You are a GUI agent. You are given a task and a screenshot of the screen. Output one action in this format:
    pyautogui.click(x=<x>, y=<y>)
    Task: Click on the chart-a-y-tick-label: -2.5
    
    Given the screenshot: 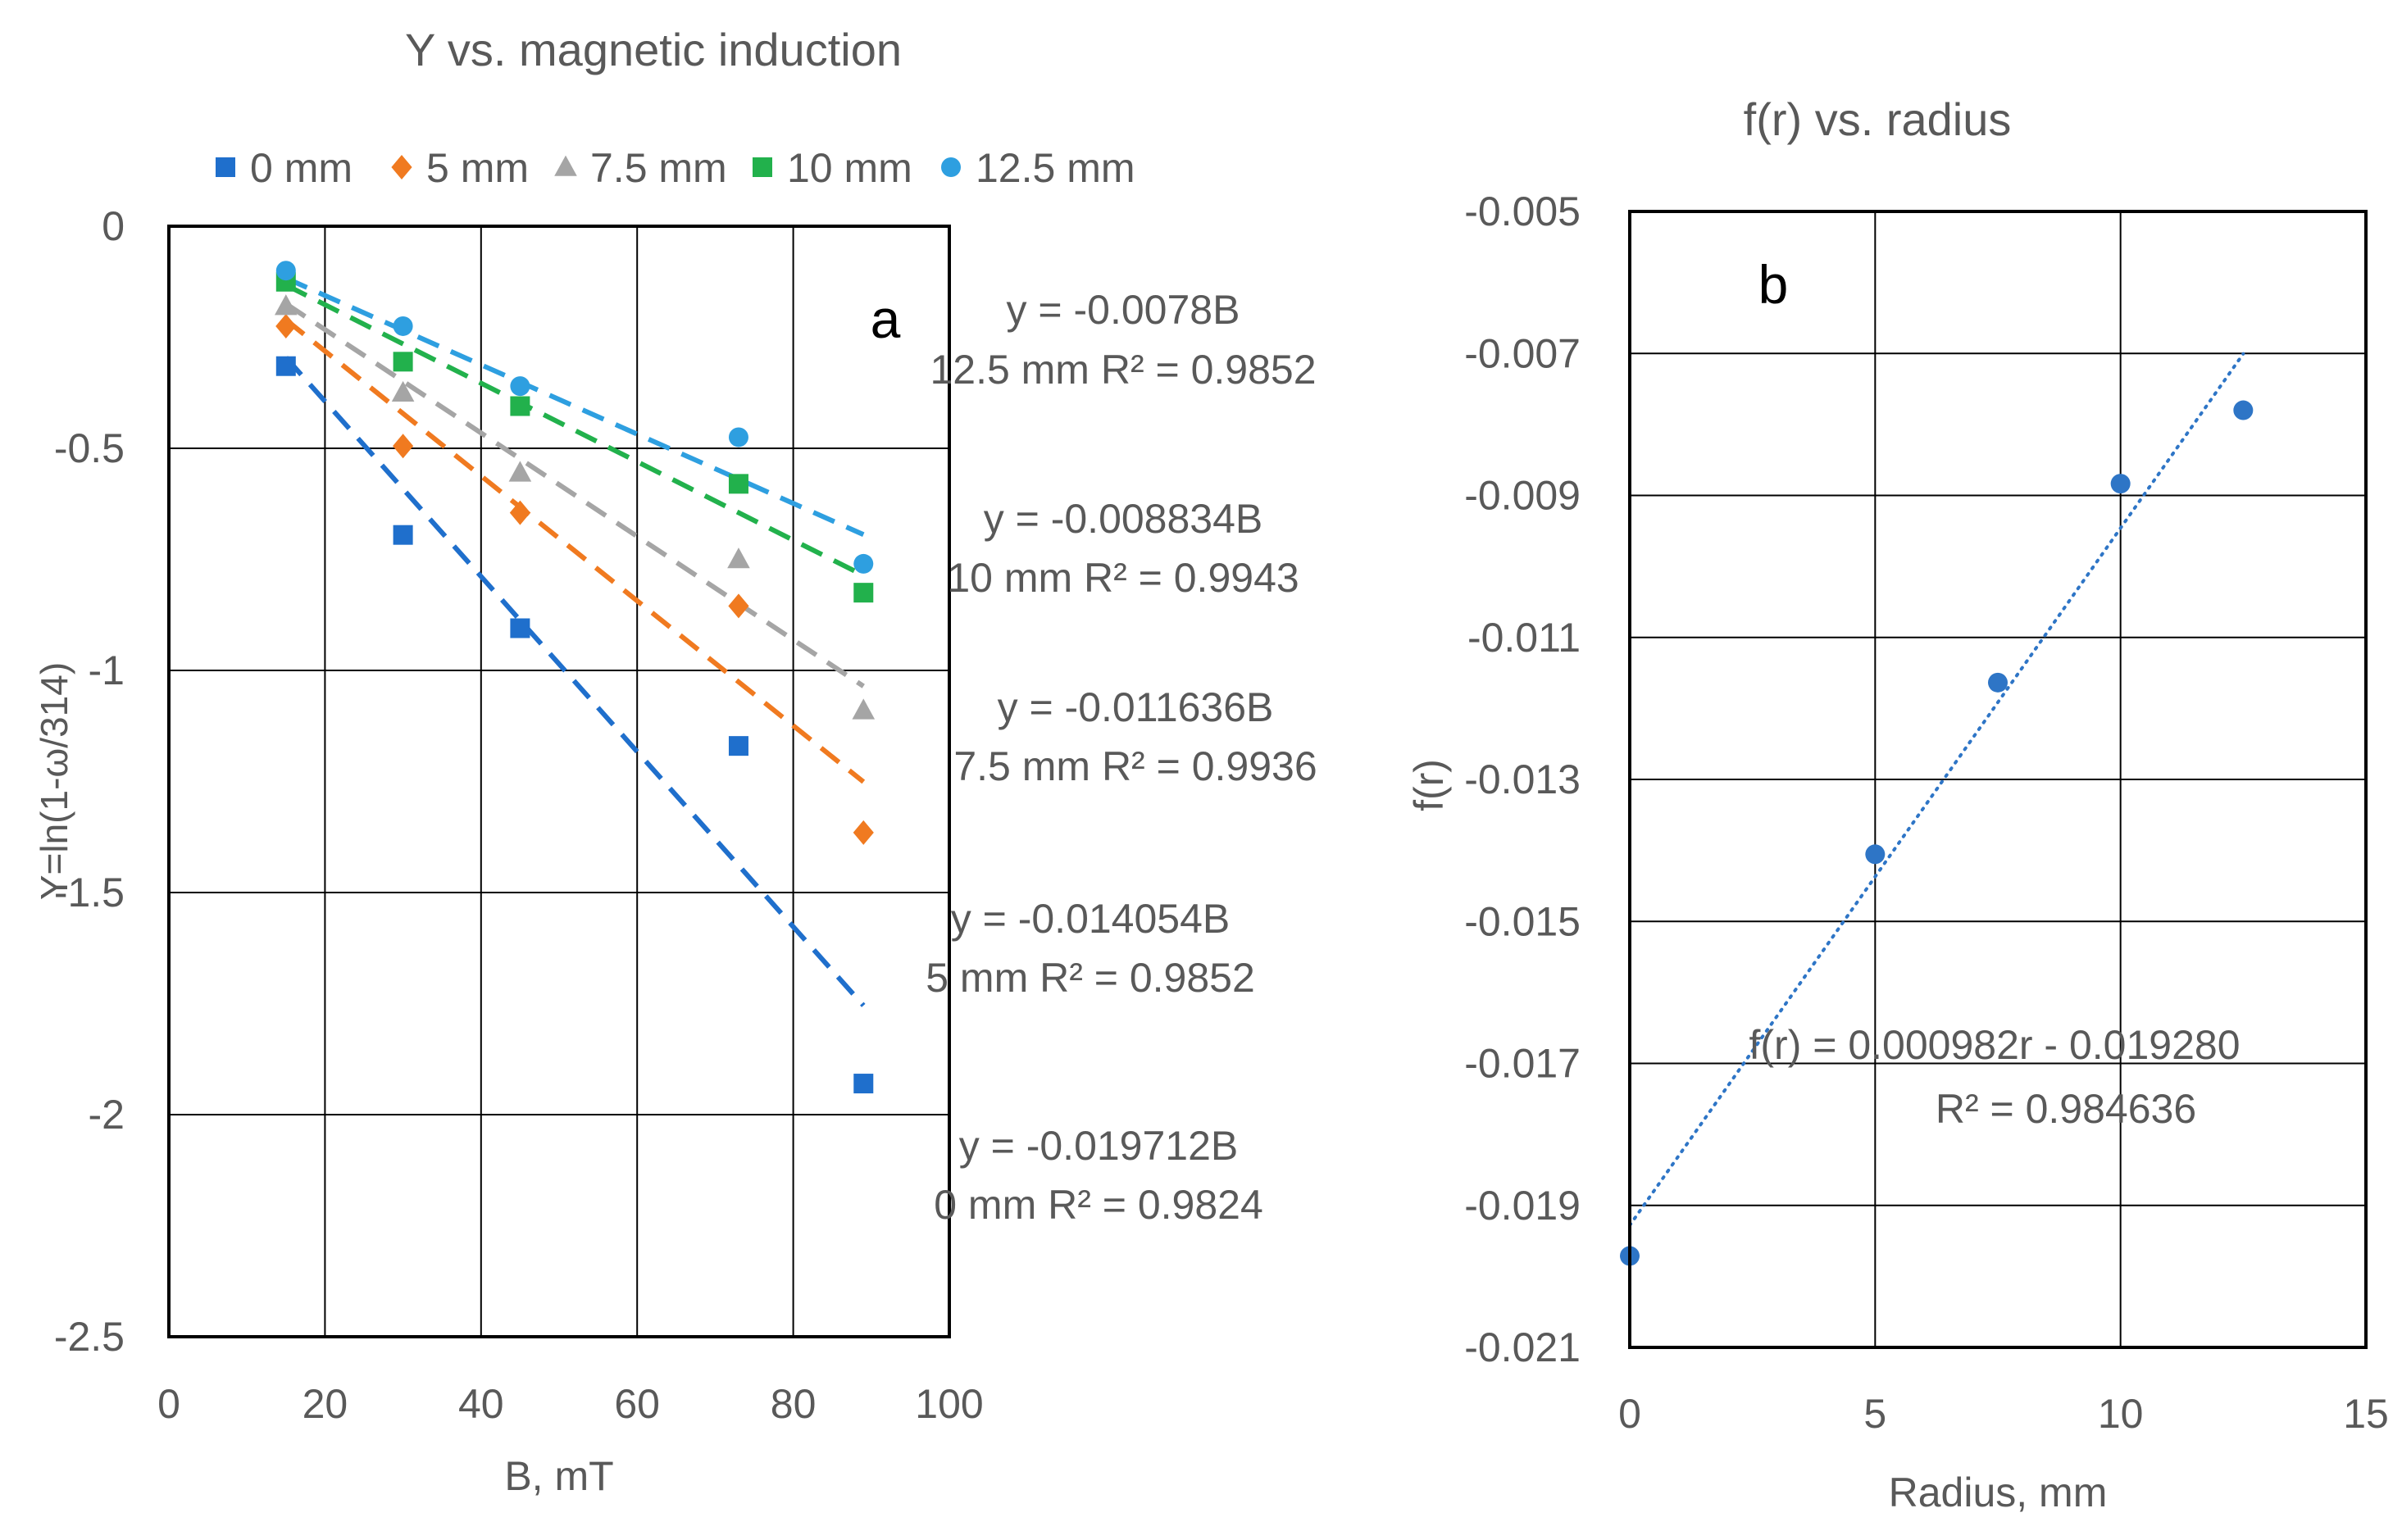 What is the action you would take?
    pyautogui.click(x=90, y=1337)
    